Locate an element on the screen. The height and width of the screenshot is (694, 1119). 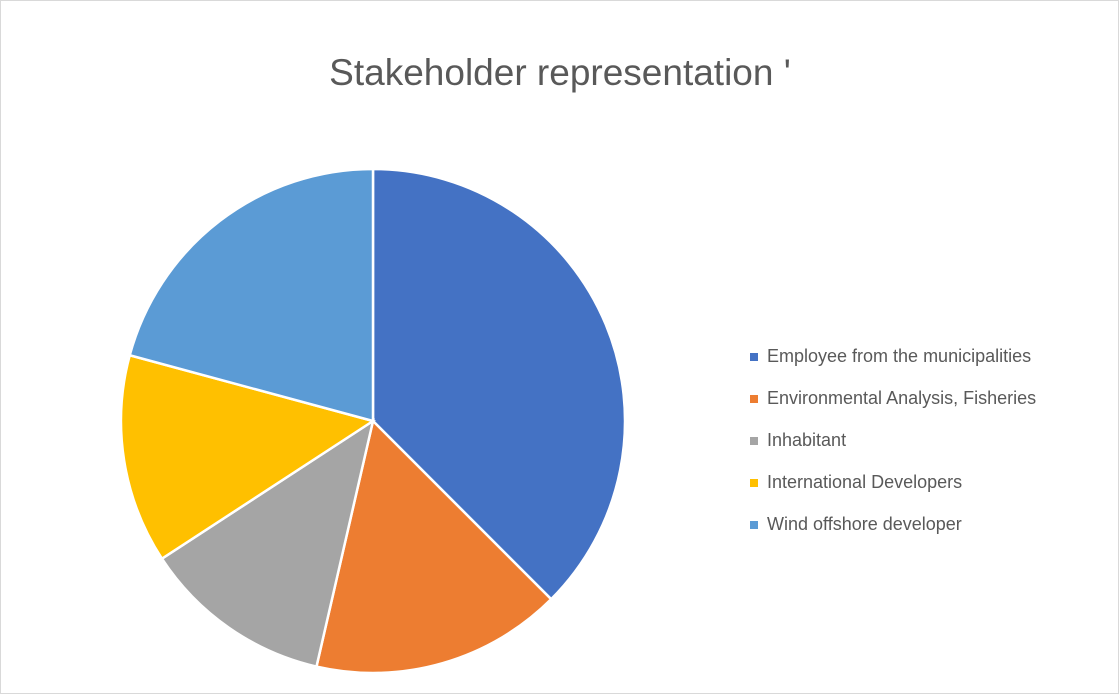
legend-label: Inhabitant is located at coordinates (806, 440).